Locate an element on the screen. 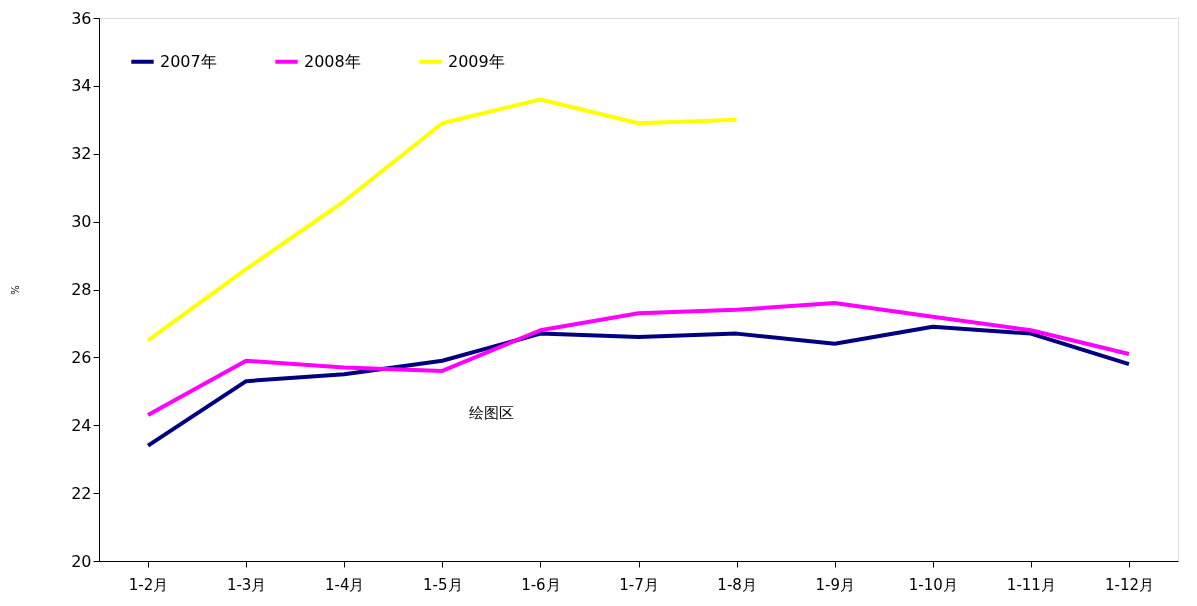 The height and width of the screenshot is (606, 1197). x-tick-label: 1-2月 is located at coordinates (148, 584).